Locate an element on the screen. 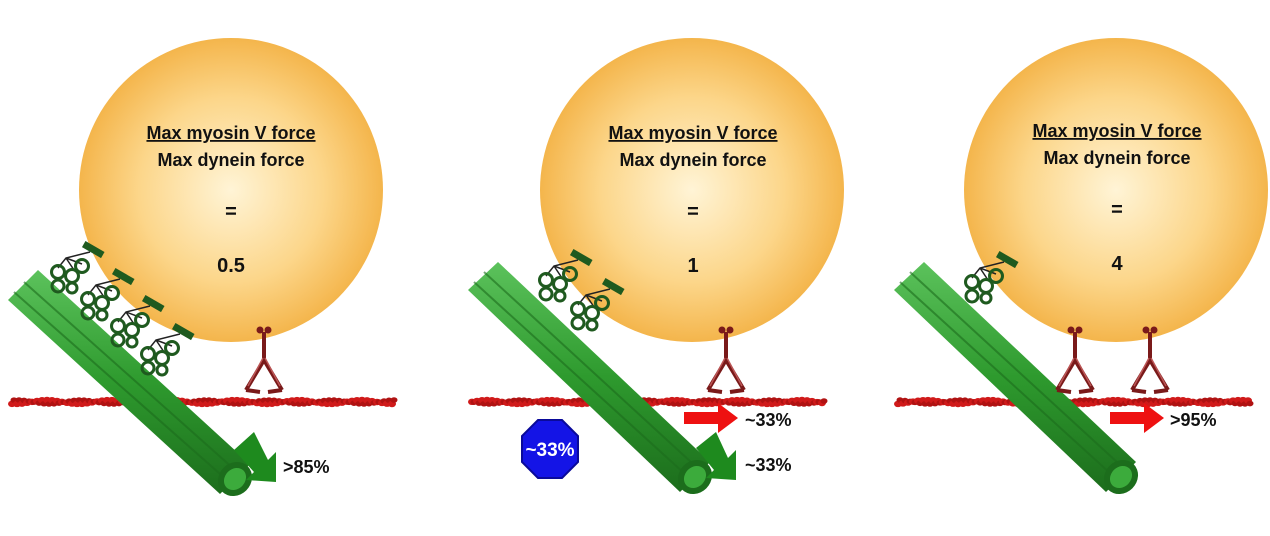 The width and height of the screenshot is (1270, 536). actin-filament is located at coordinates (203, 402).